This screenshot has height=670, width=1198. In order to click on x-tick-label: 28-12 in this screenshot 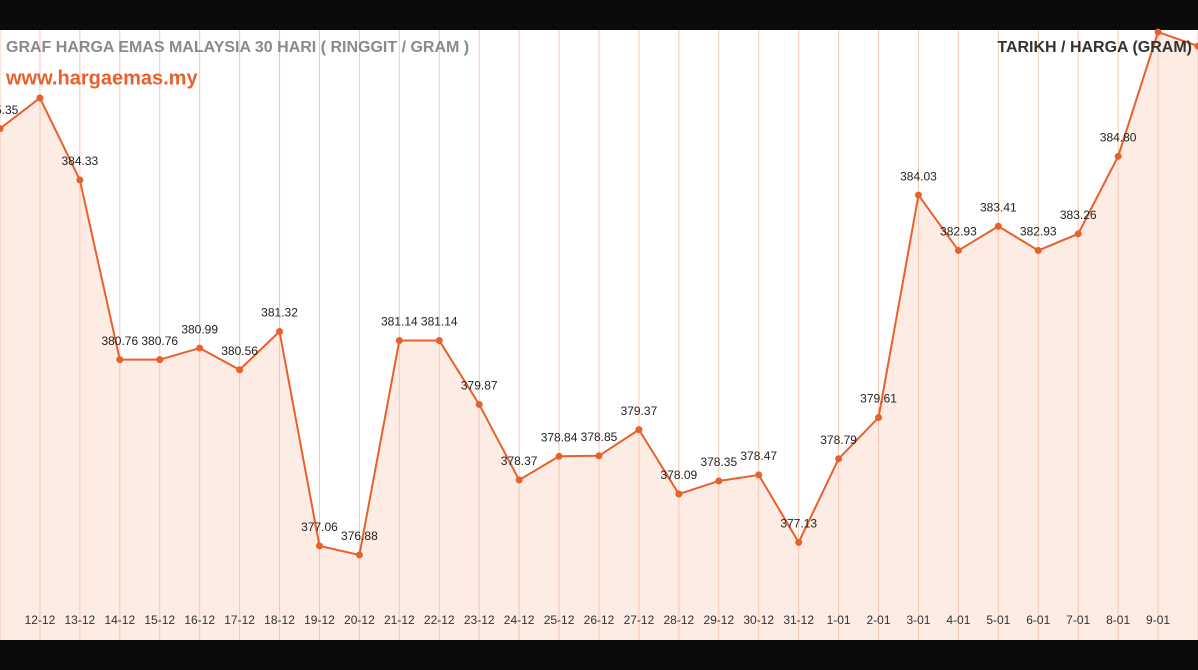, I will do `click(679, 620)`.